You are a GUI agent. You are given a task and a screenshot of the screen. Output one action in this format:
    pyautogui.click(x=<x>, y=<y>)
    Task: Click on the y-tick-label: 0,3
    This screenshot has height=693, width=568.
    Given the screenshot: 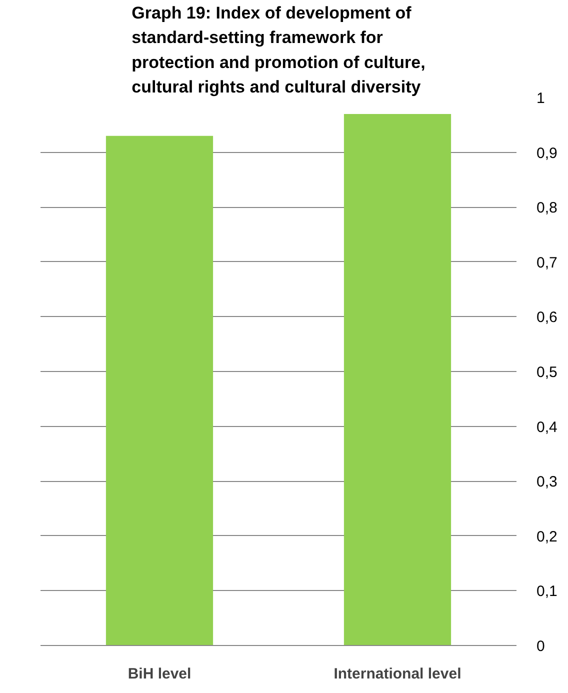 What is the action you would take?
    pyautogui.click(x=547, y=482)
    